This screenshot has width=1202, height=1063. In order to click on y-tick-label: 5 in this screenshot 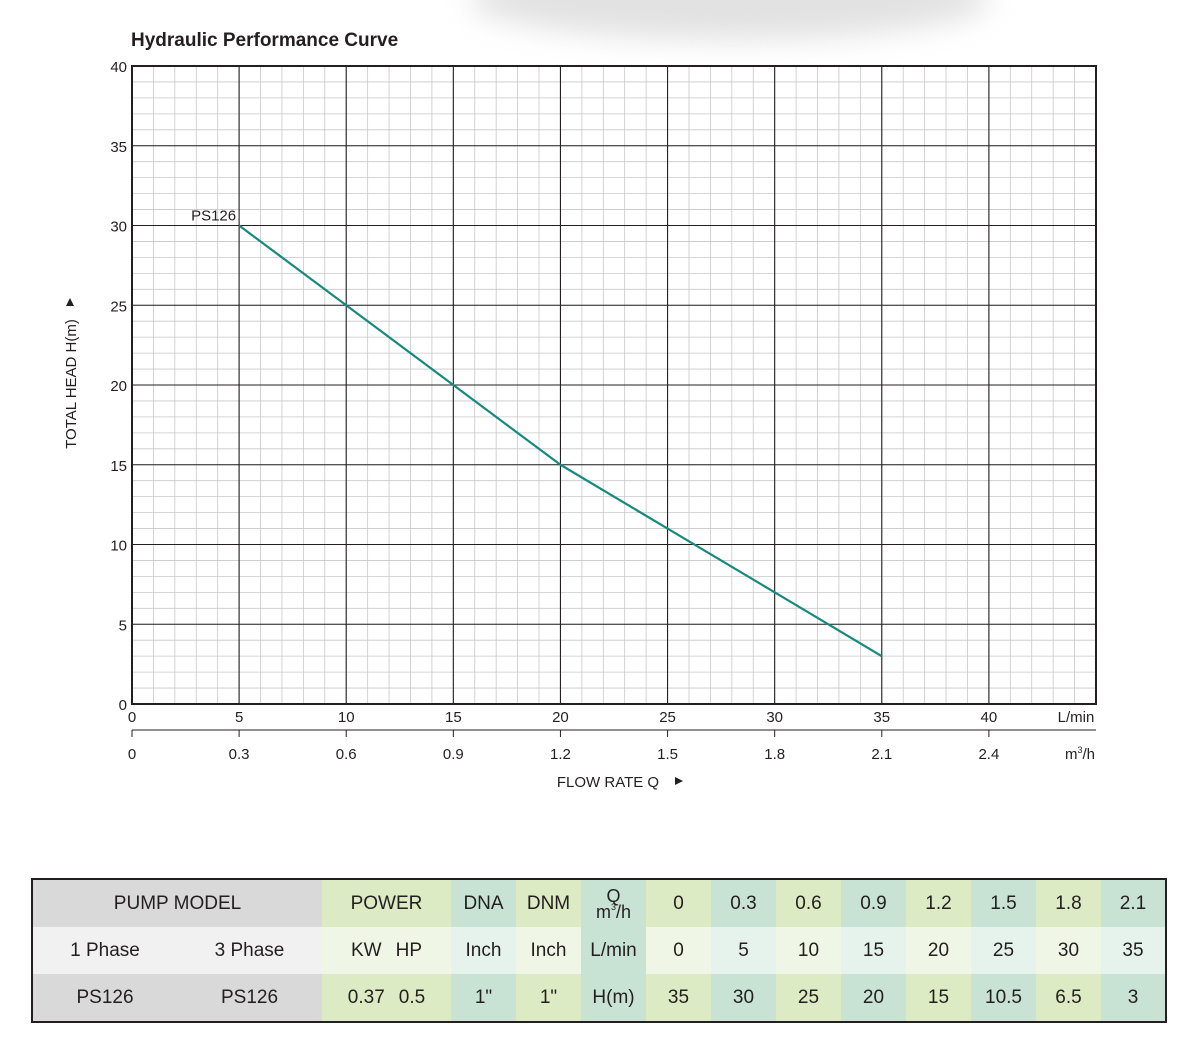, I will do `click(123, 625)`.